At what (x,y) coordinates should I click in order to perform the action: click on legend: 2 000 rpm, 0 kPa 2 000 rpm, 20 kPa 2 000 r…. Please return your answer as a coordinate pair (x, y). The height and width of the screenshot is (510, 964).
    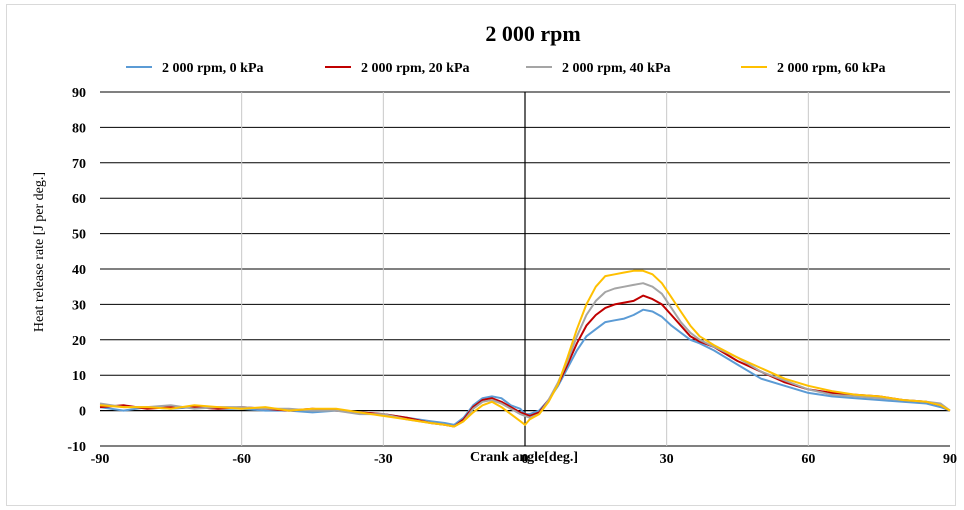
    Looking at the image, I should click on (506, 68).